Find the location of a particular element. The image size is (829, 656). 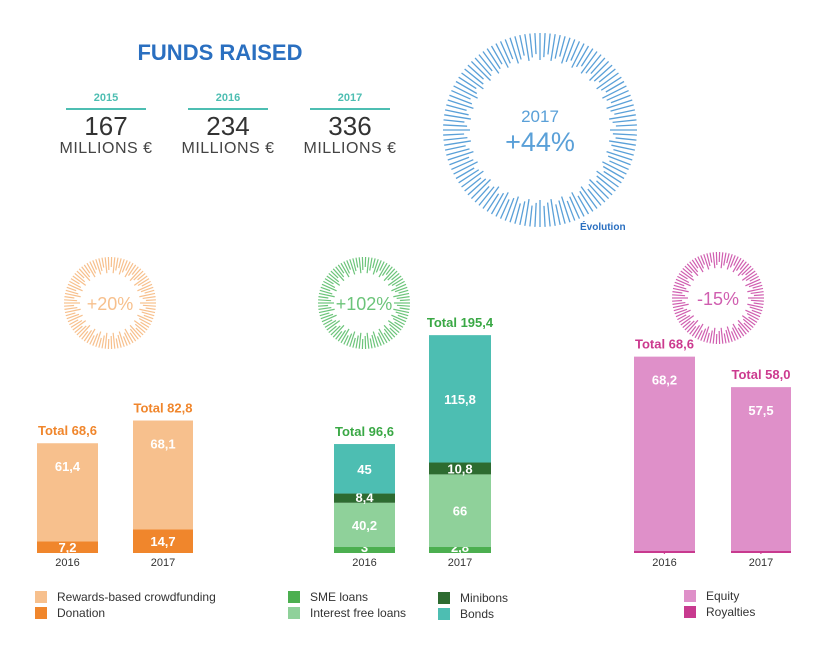

legend-item: Rewards-based crowdfunding is located at coordinates (125, 597).